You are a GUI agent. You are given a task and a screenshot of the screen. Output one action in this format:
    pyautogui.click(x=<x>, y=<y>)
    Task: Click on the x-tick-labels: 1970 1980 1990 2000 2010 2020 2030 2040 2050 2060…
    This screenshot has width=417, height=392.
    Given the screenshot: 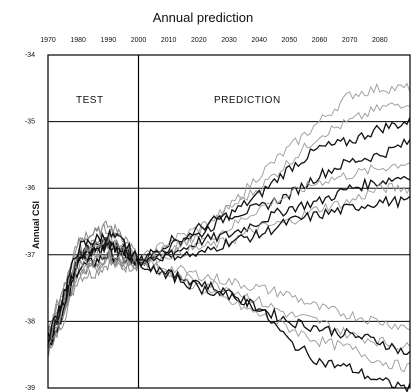 What is the action you would take?
    pyautogui.click(x=214, y=40)
    